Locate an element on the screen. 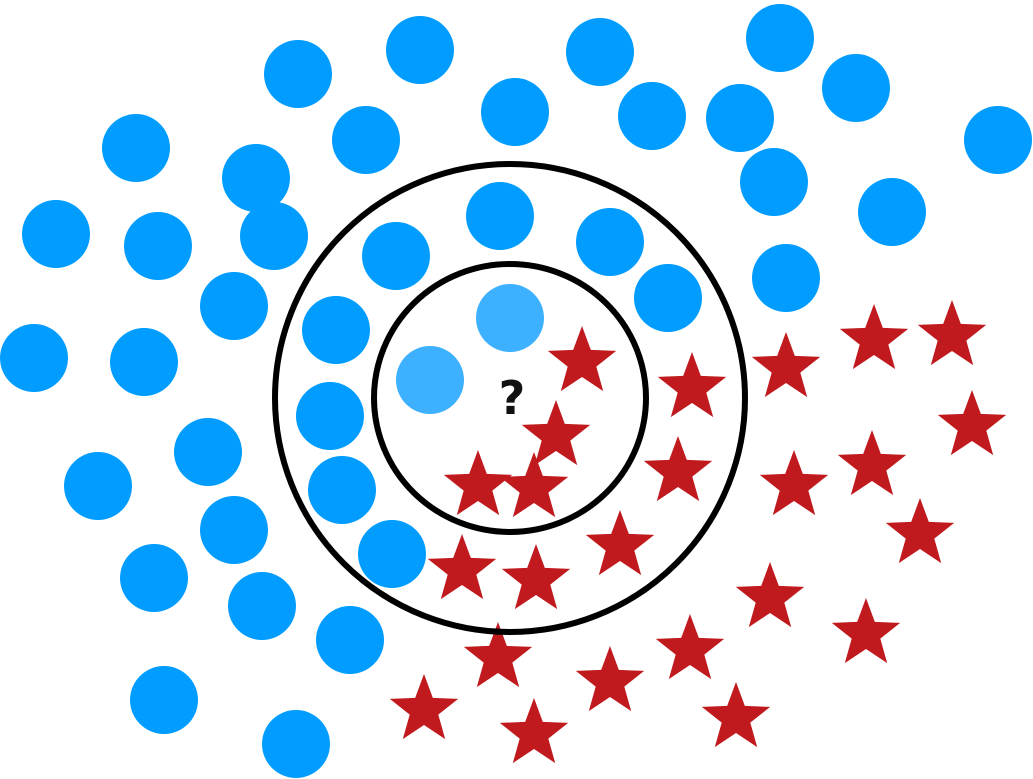 This screenshot has height=779, width=1033. inner-neighborhood-ring is located at coordinates (510, 398).